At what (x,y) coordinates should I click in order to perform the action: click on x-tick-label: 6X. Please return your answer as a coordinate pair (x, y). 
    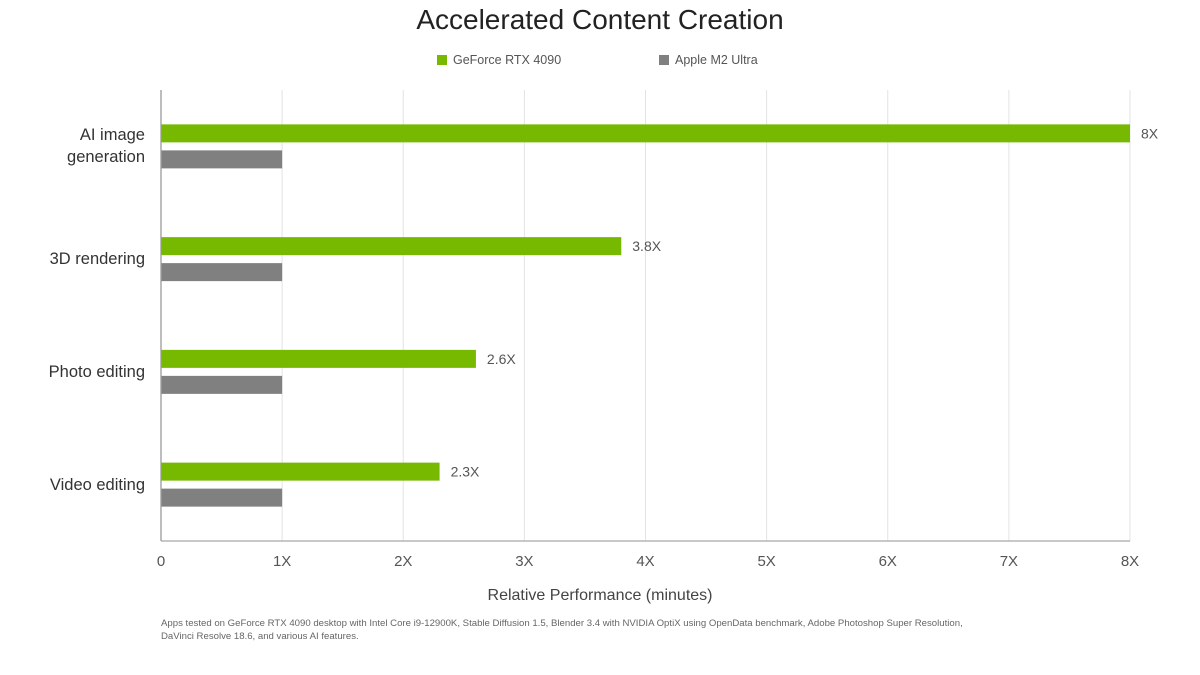
    Looking at the image, I should click on (888, 561).